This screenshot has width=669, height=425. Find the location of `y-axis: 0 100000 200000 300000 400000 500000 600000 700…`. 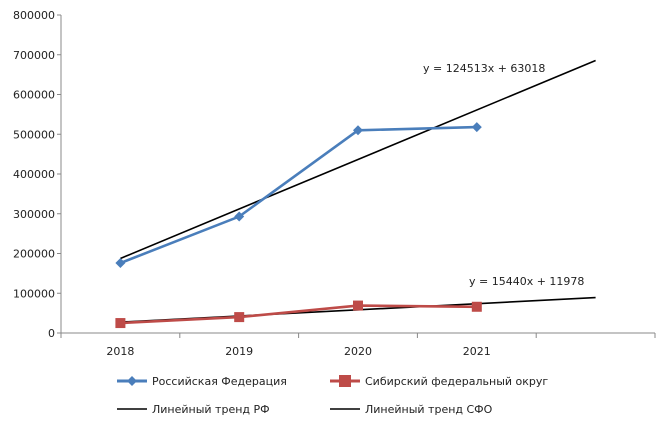

y-axis: 0 100000 200000 300000 400000 500000 600000 700… is located at coordinates (37, 174).